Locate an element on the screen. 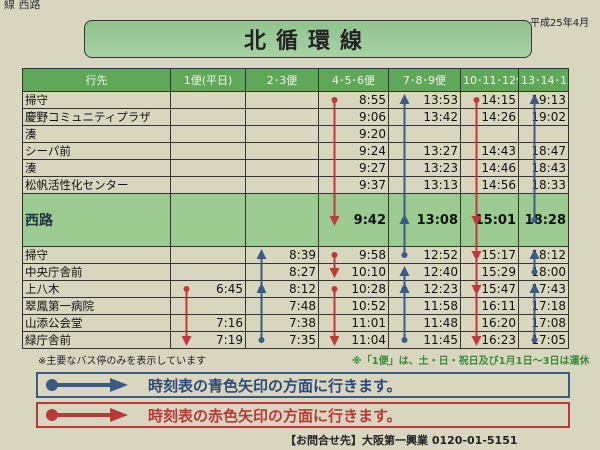 Image resolution: width=600 pixels, height=450 pixels. column-header: 1便(平日) is located at coordinates (208, 80).